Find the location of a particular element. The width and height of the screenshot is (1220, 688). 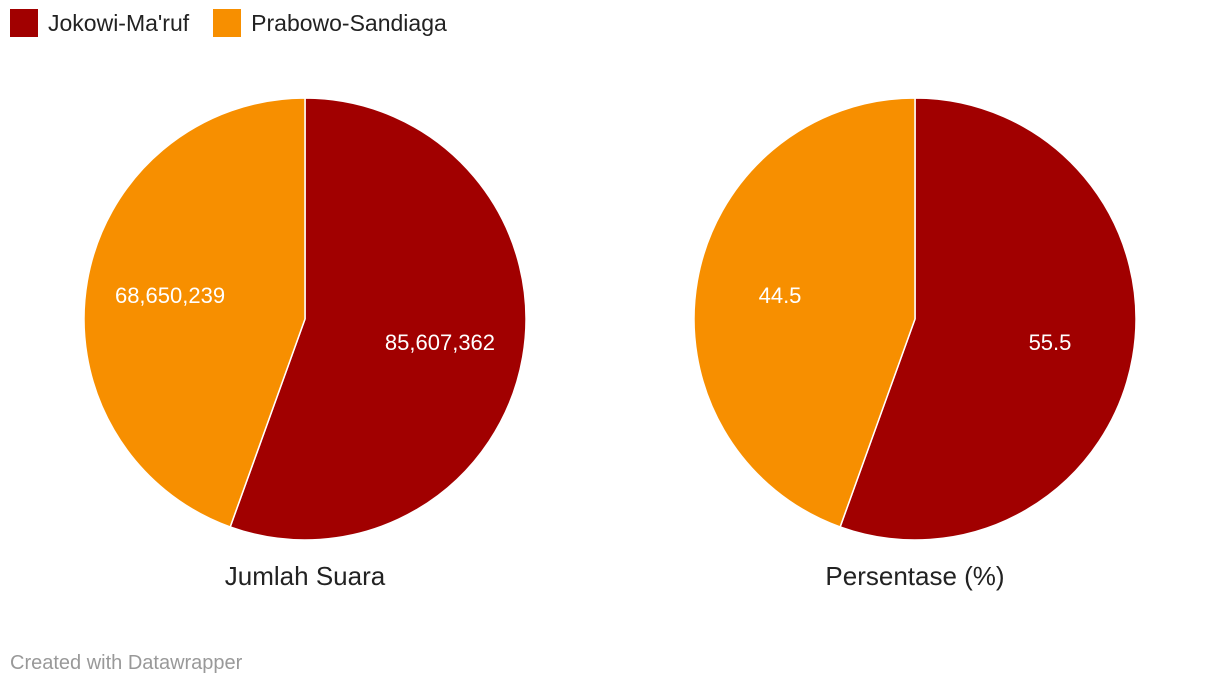

legend-label-prabowo: Prabowo-Sandiaga is located at coordinates (349, 23).